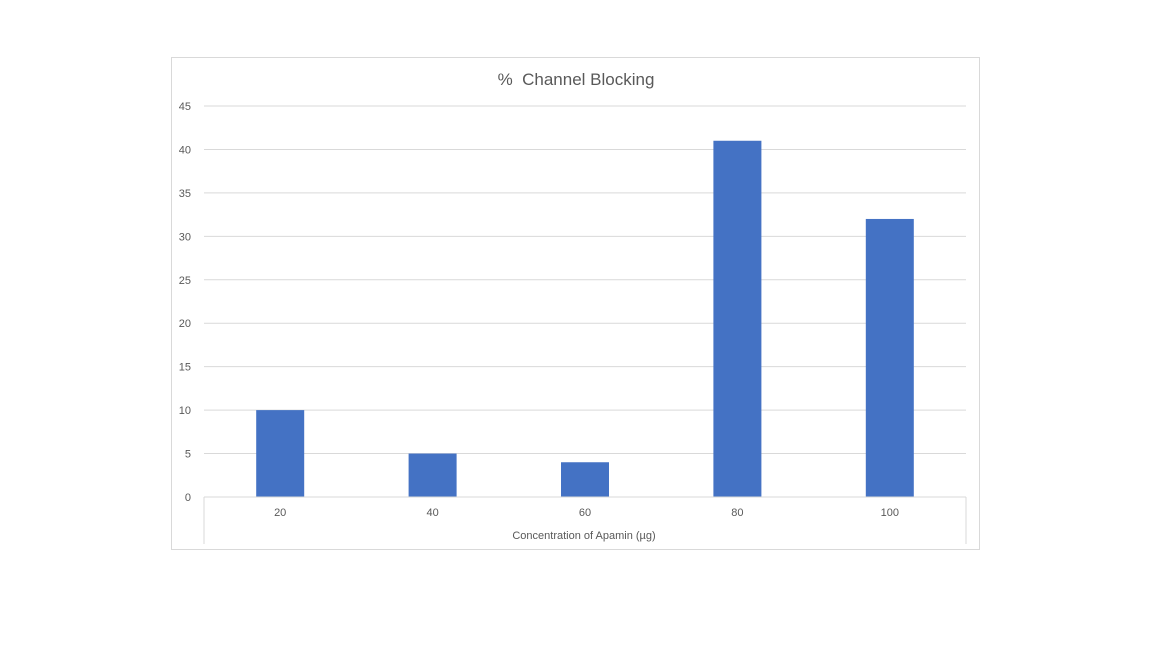  I want to click on x-tick-label: 60, so click(585, 513).